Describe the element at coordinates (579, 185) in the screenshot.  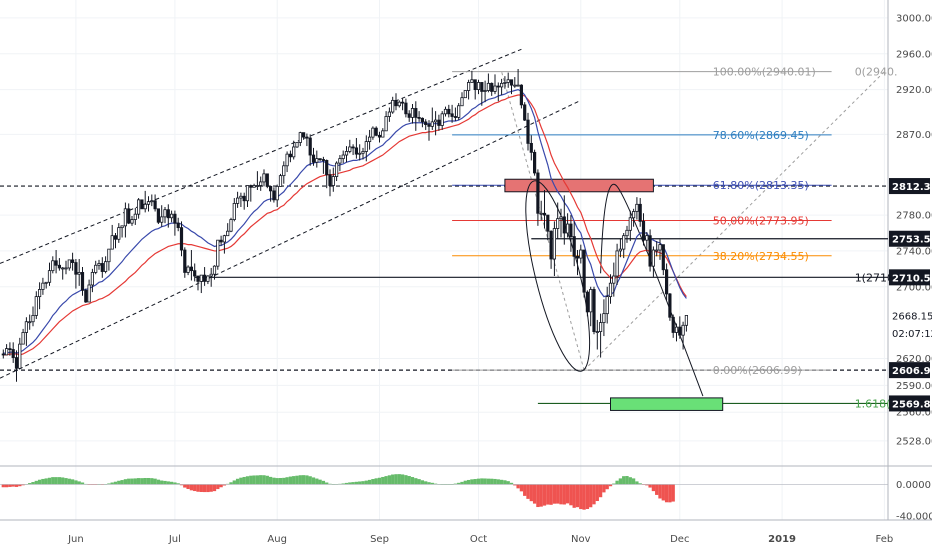
I see `resistance-zone` at that location.